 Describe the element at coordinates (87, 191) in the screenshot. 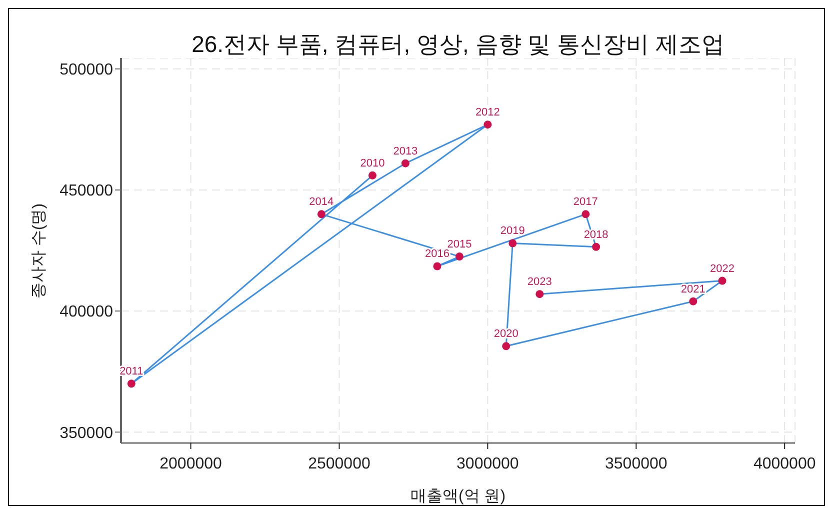

I see `y-tick-label: 450000` at that location.